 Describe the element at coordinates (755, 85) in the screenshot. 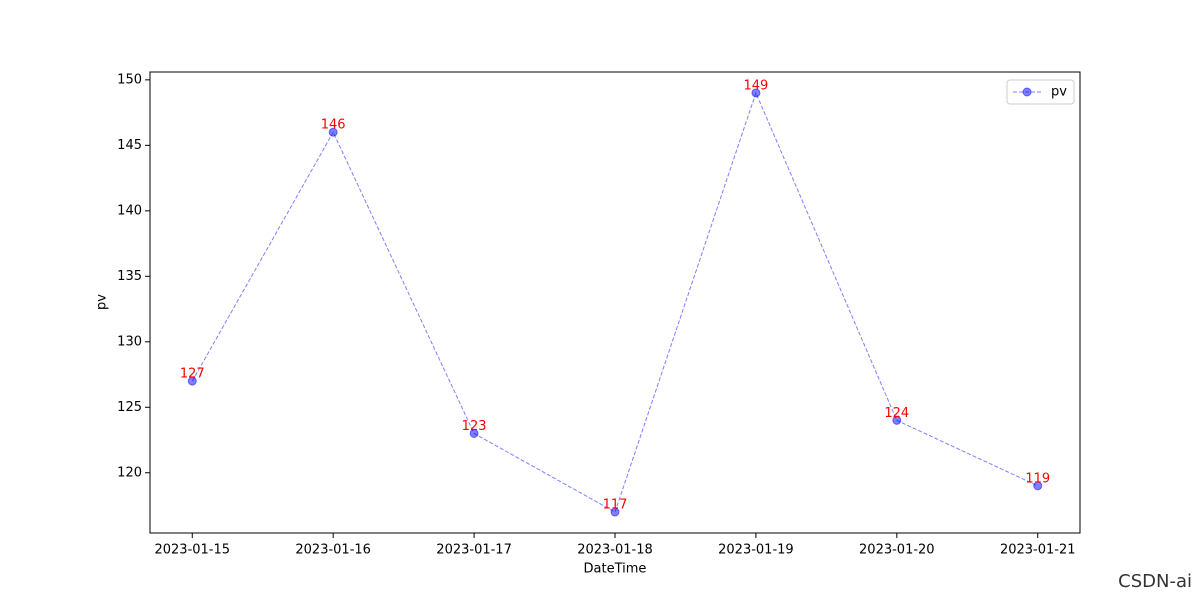

I see `data-label: 149` at that location.